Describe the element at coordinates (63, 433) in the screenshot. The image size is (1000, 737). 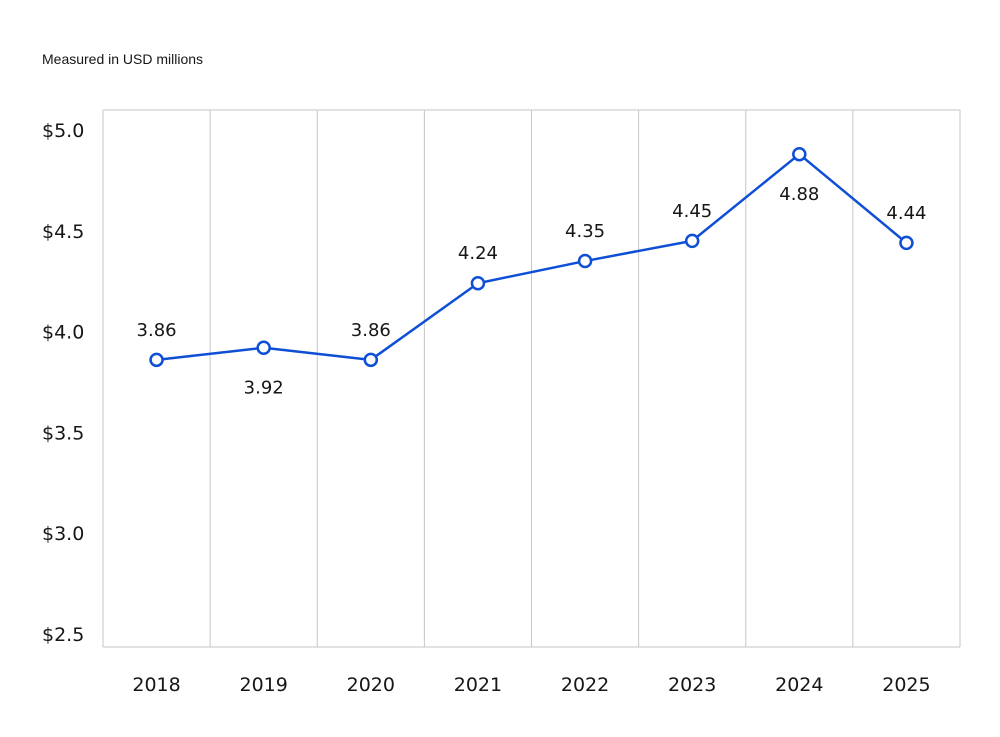
I see `y-tick-label: $3.5` at that location.